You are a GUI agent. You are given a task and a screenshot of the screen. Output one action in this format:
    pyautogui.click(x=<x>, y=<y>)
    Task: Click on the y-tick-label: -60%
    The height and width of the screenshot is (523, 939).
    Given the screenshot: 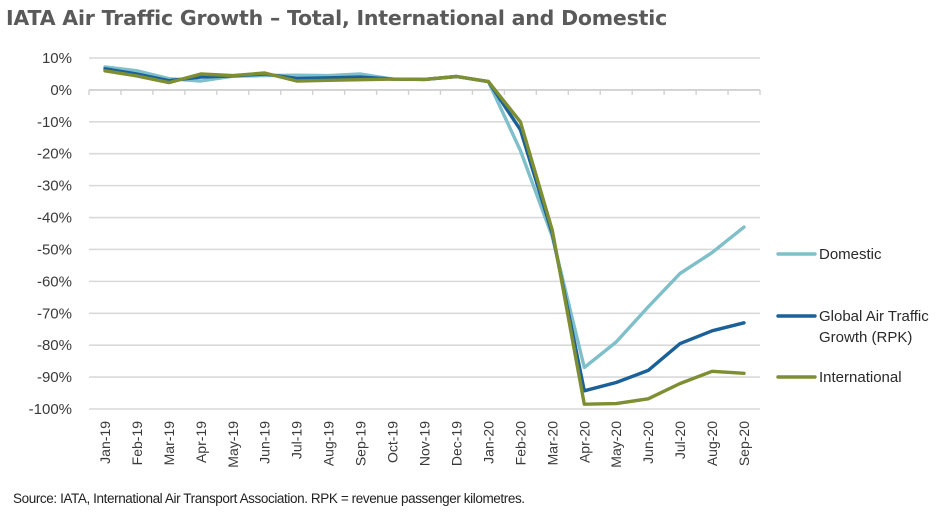 What is the action you would take?
    pyautogui.click(x=54, y=281)
    